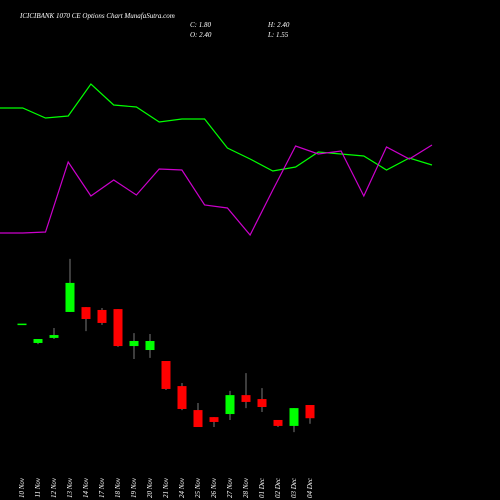 The image size is (500, 500). What do you see at coordinates (118, 487) in the screenshot?
I see `x-tick-label: 18 Nov` at bounding box center [118, 487].